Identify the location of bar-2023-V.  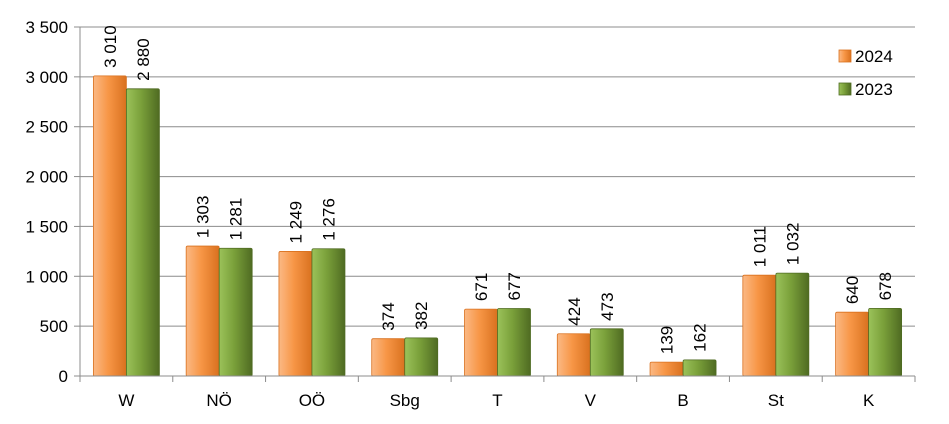
(606, 352).